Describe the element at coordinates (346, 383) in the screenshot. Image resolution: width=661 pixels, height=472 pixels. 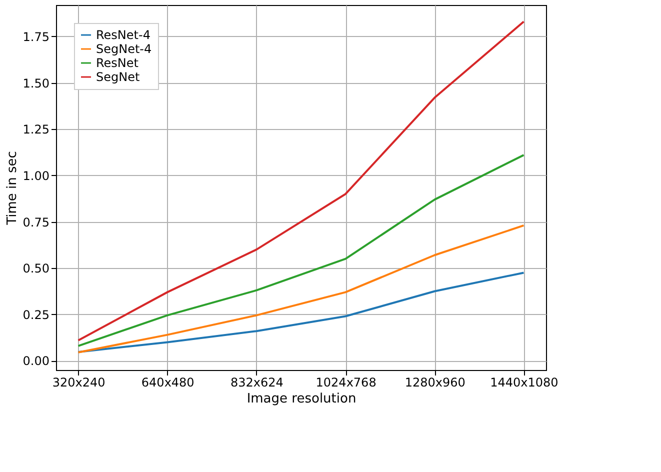
I see `x-tick-label: 1024x768` at that location.